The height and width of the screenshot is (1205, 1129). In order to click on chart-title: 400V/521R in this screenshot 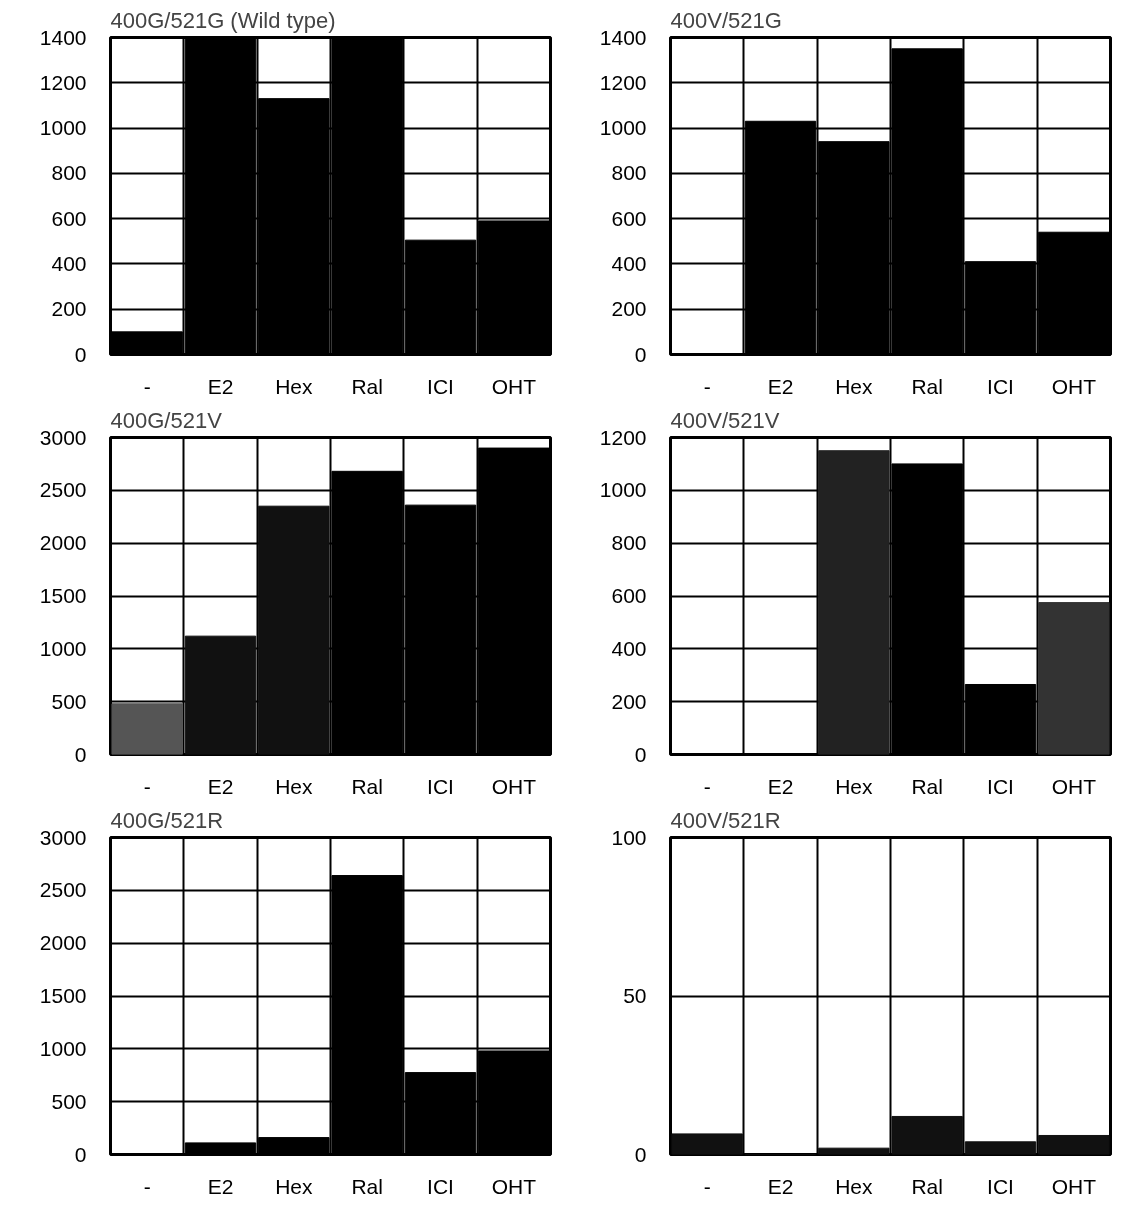, I will do `click(725, 820)`.